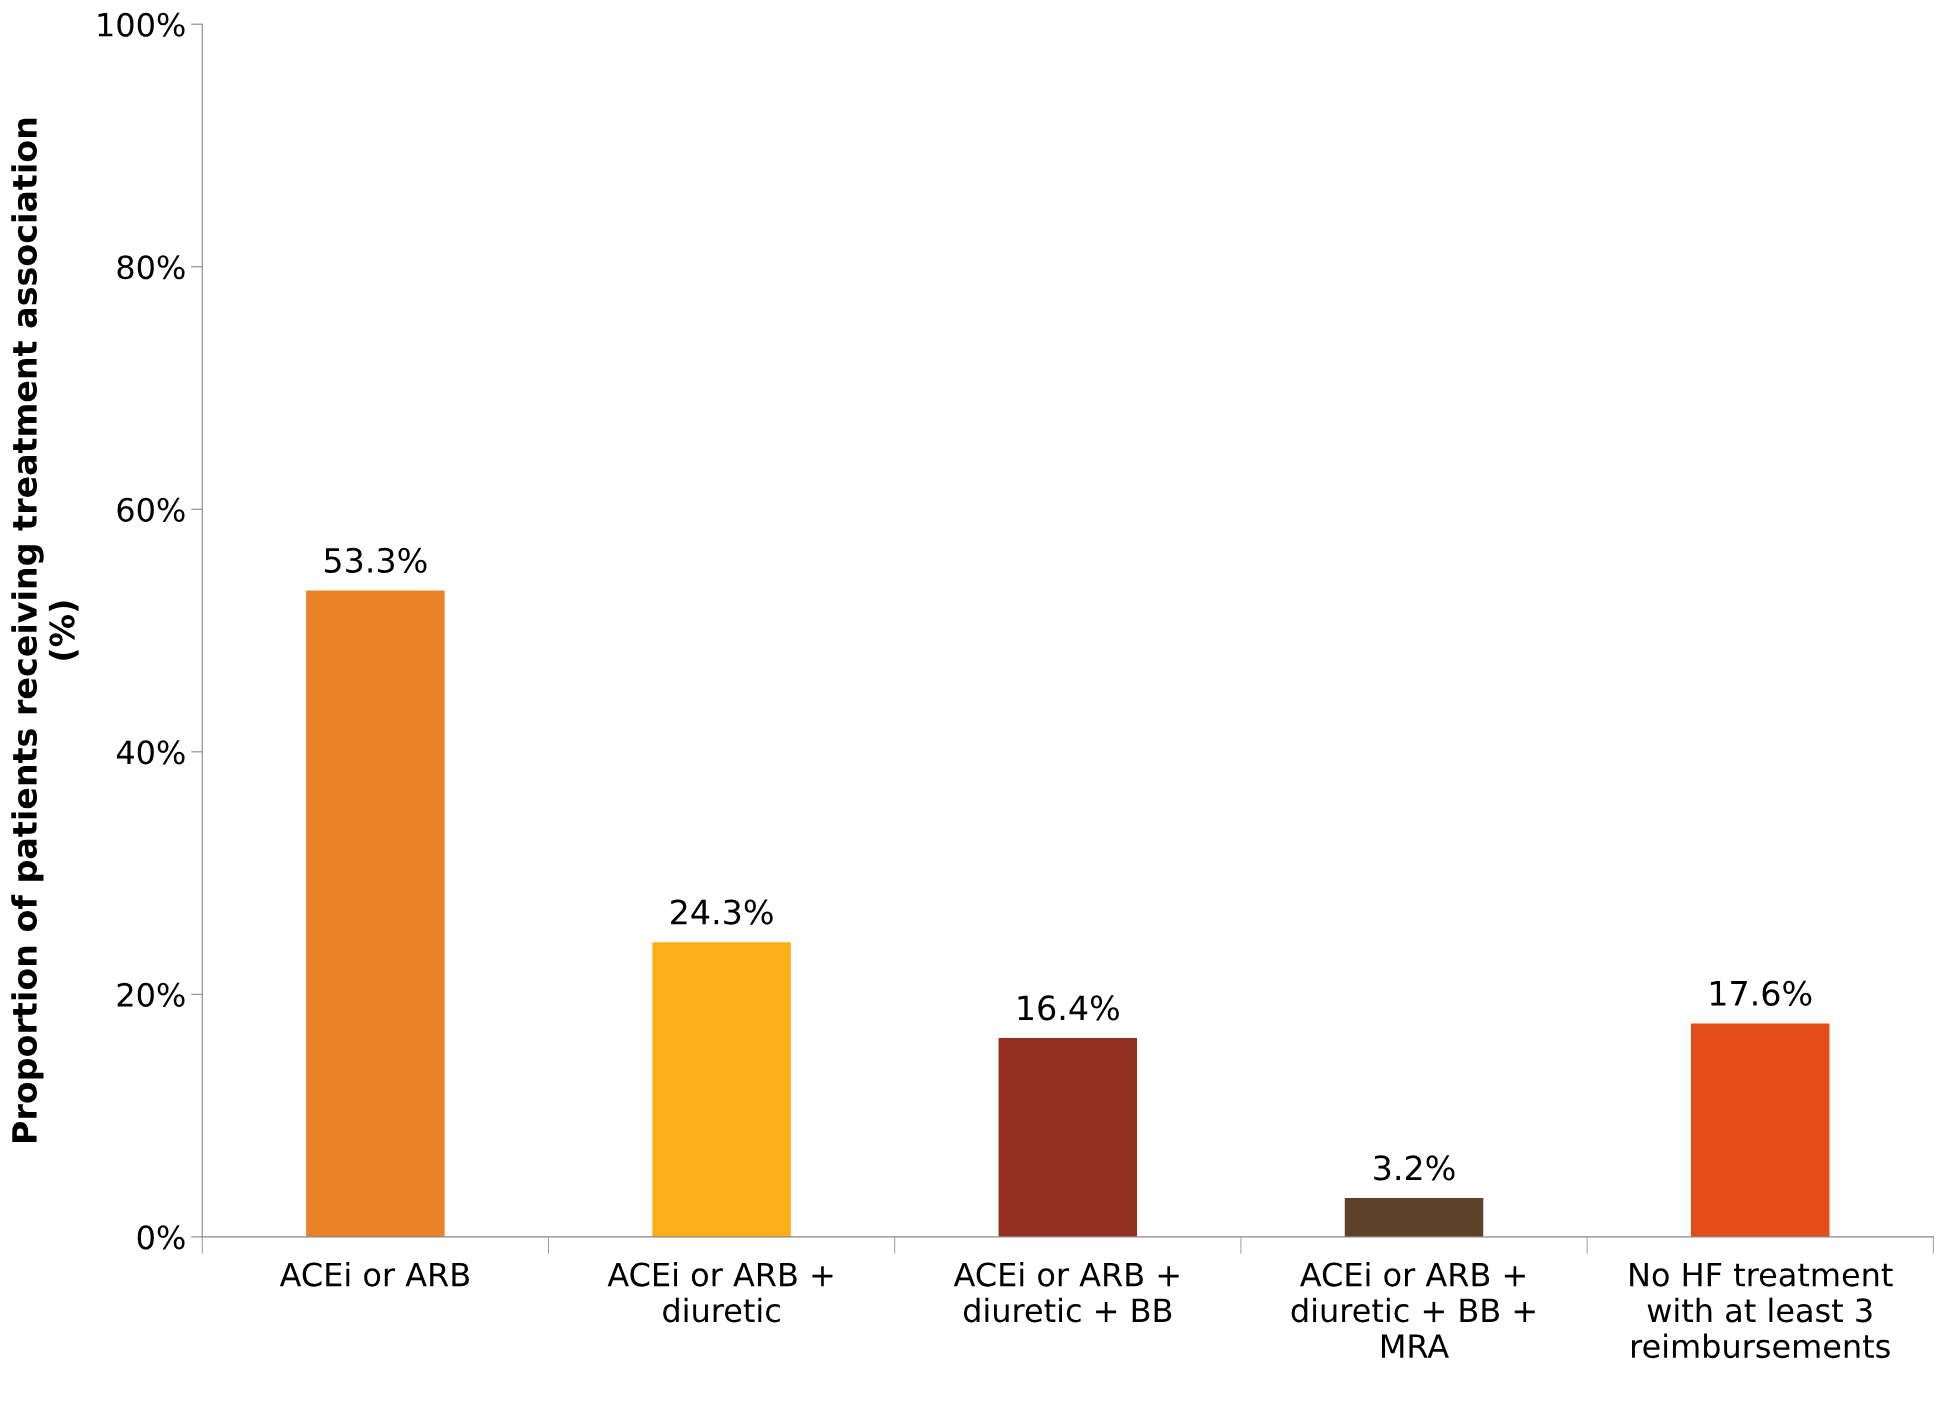 The width and height of the screenshot is (1945, 1425). What do you see at coordinates (1068, 1008) in the screenshot?
I see `data-label: 16.4%` at bounding box center [1068, 1008].